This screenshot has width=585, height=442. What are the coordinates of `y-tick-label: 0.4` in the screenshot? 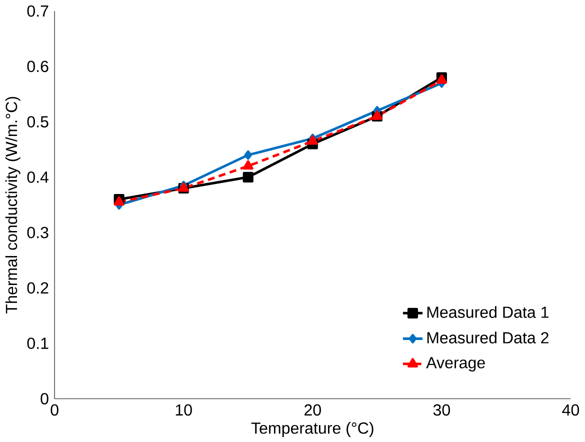 It's located at (38, 177).